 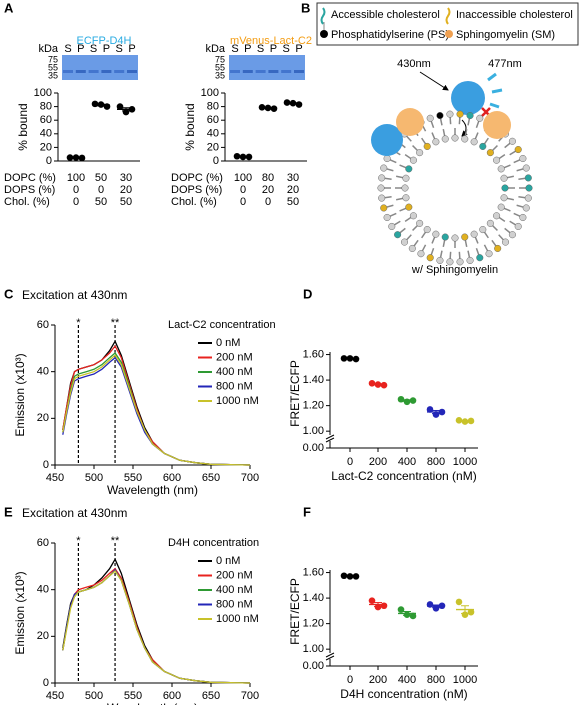 I want to click on row-label: Chol. (%), so click(x=194, y=202).